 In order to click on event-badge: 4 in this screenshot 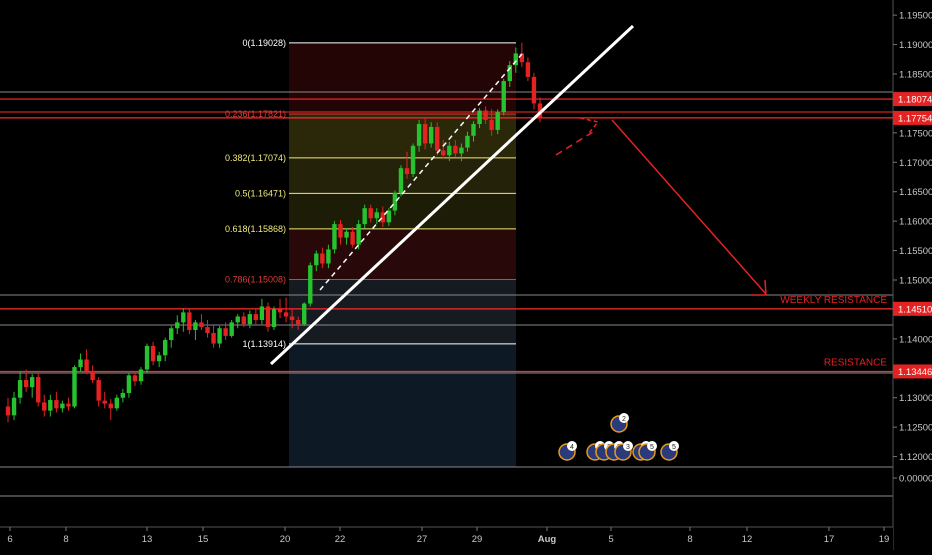, I will do `click(567, 451)`.